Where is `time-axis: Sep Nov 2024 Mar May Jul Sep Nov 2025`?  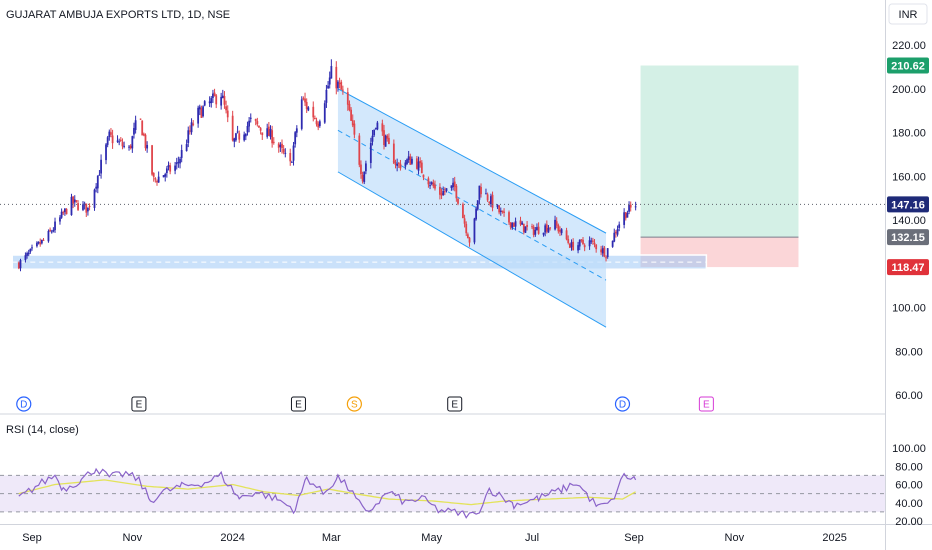 time-axis: Sep Nov 2024 Mar May Jul Sep Nov 2025 is located at coordinates (434, 538).